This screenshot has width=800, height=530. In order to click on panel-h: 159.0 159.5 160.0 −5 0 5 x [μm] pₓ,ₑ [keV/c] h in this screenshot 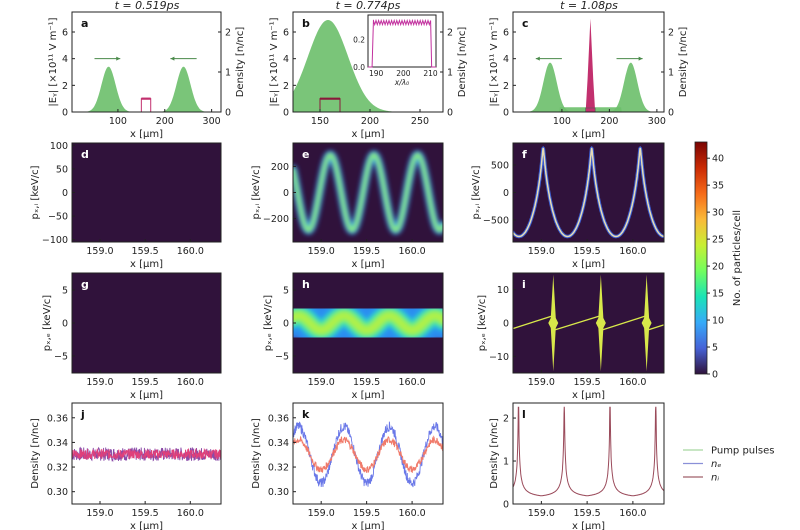, I will do `click(353, 336)`.